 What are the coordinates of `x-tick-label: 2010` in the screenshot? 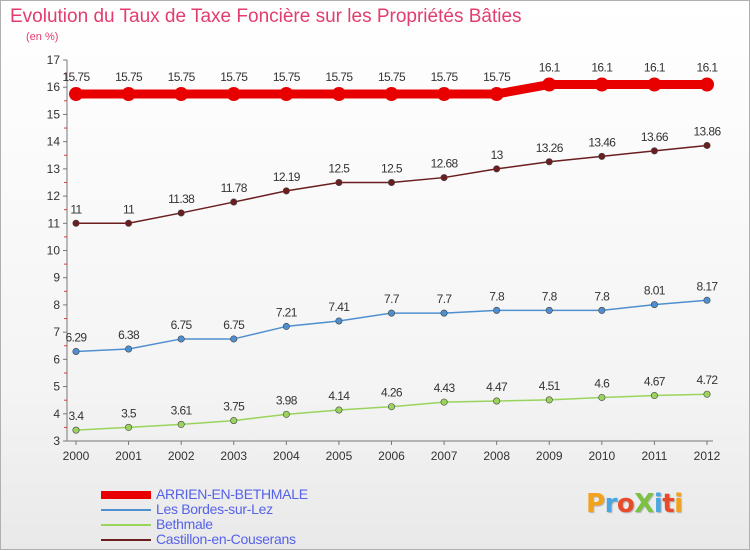 It's located at (601, 456).